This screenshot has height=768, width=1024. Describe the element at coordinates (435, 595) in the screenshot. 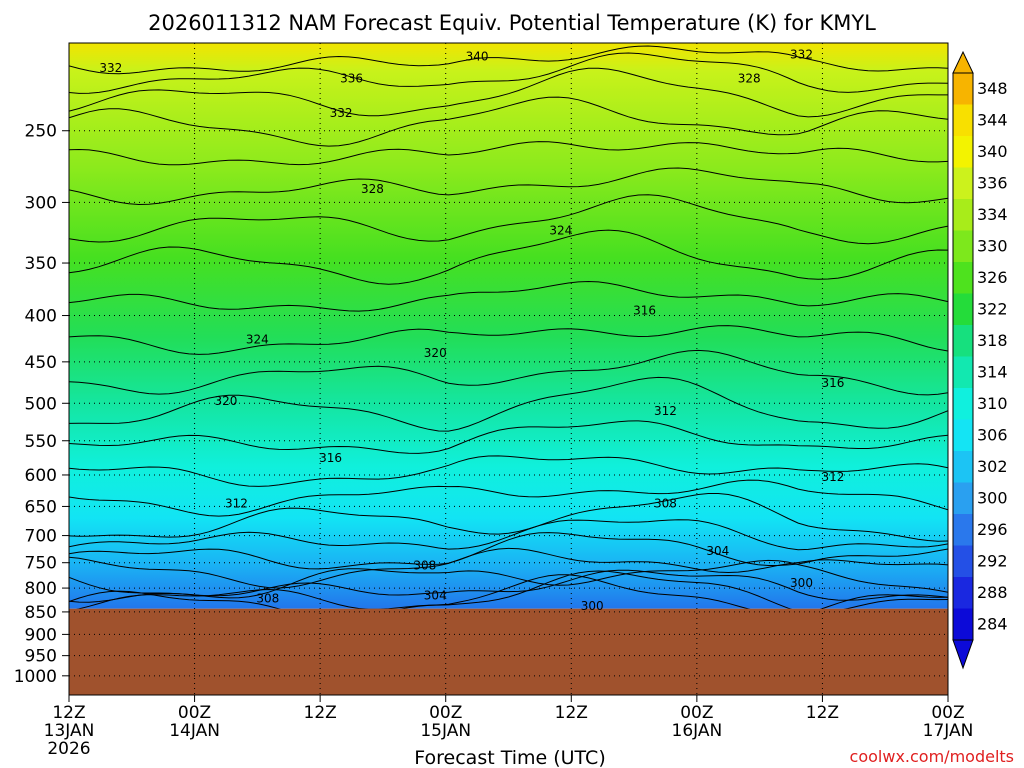

I see `contour-label: 304` at that location.